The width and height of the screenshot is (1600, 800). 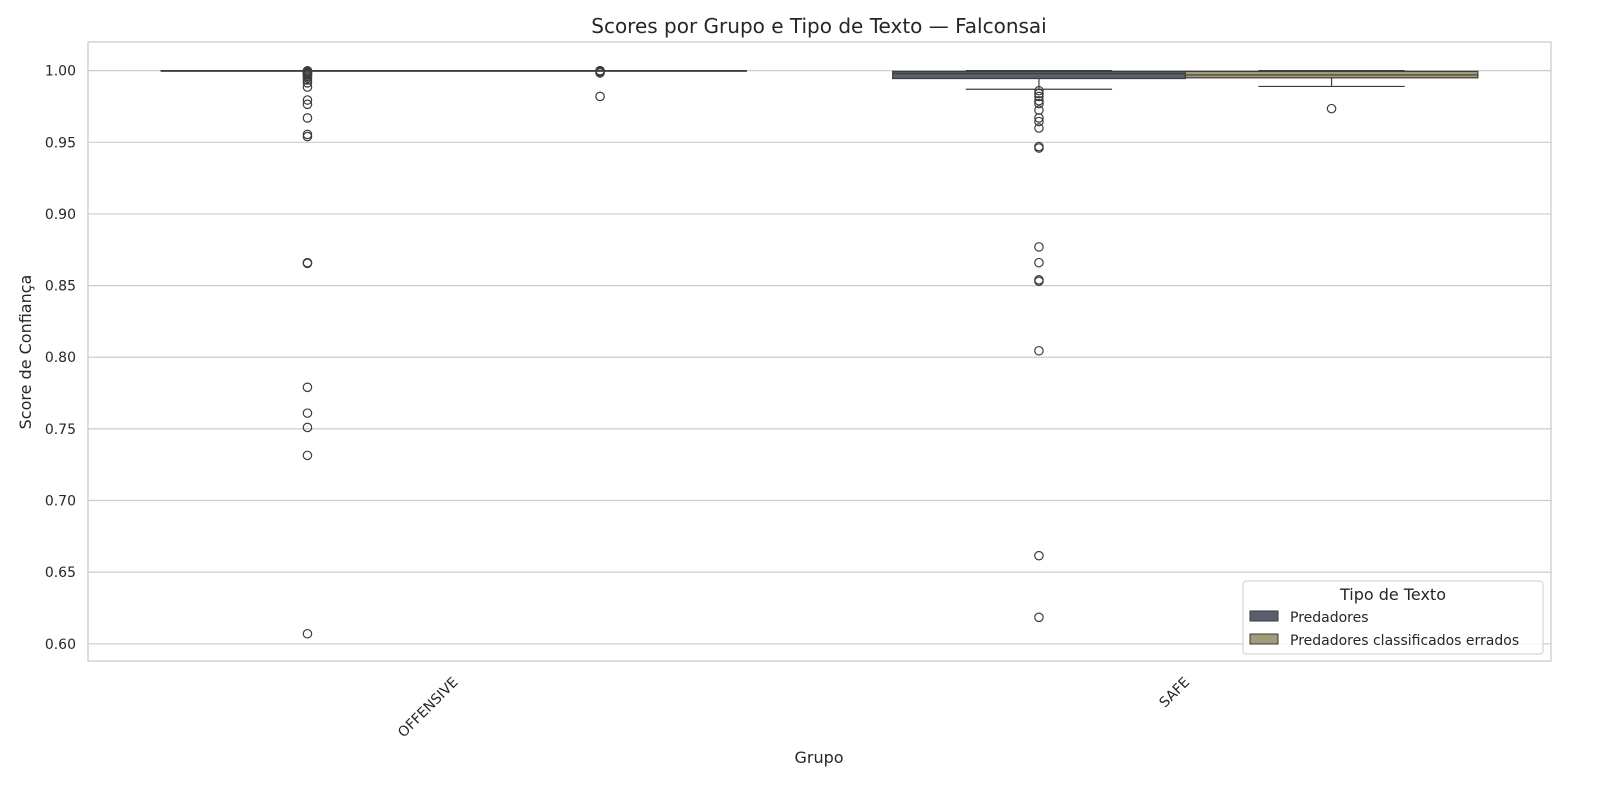 I want to click on y-tick-label-0-90: 0.90, so click(x=60, y=215).